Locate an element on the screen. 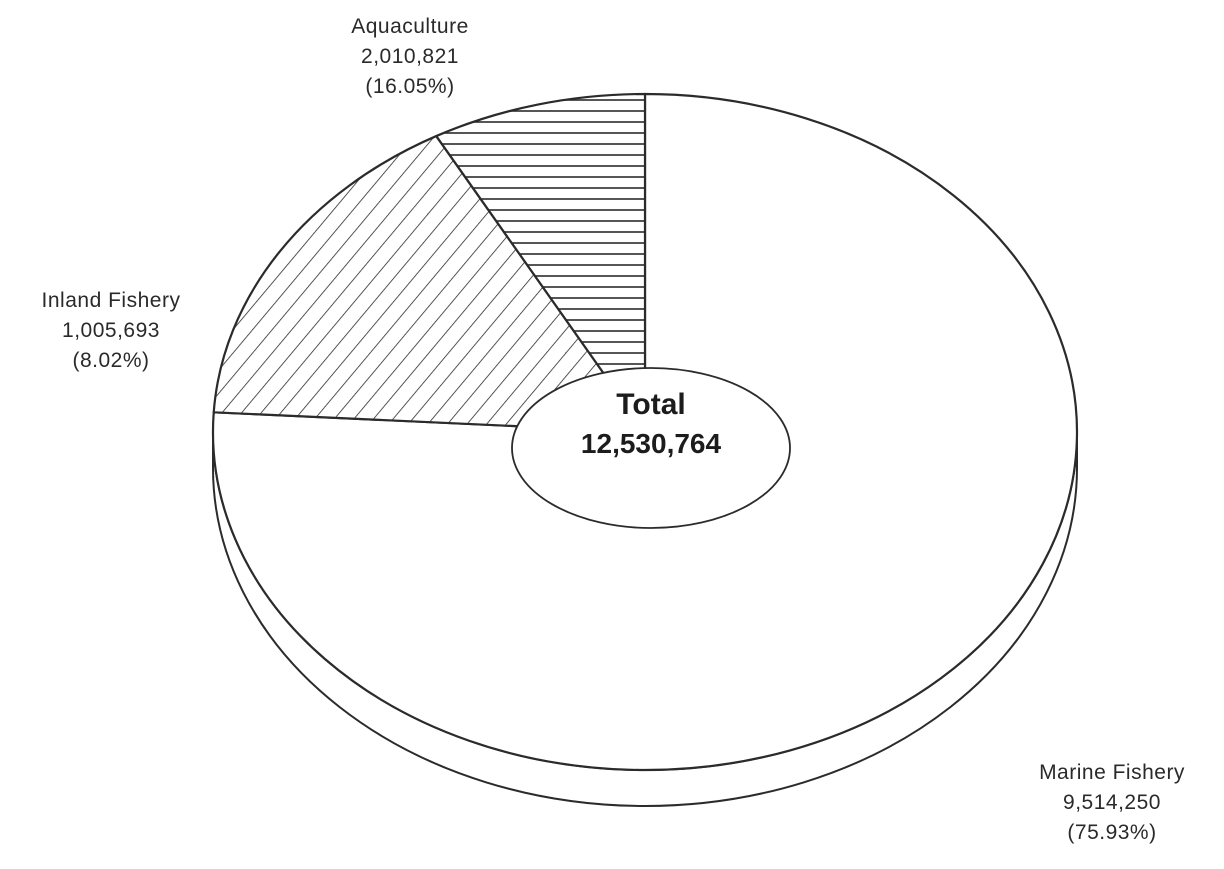 Image resolution: width=1224 pixels, height=869 pixels. slice-value: 2,010,821 is located at coordinates (410, 56).